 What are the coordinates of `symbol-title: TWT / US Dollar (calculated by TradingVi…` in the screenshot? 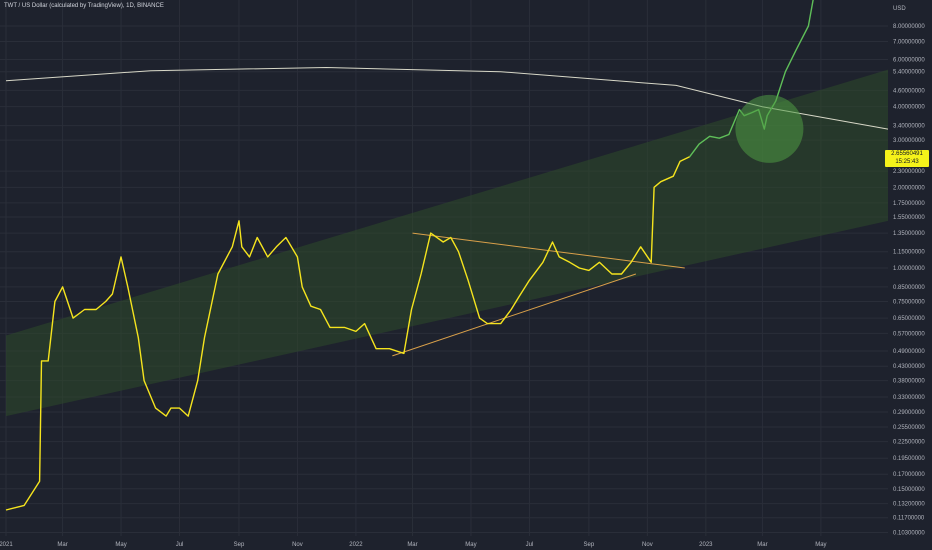 It's located at (84, 6).